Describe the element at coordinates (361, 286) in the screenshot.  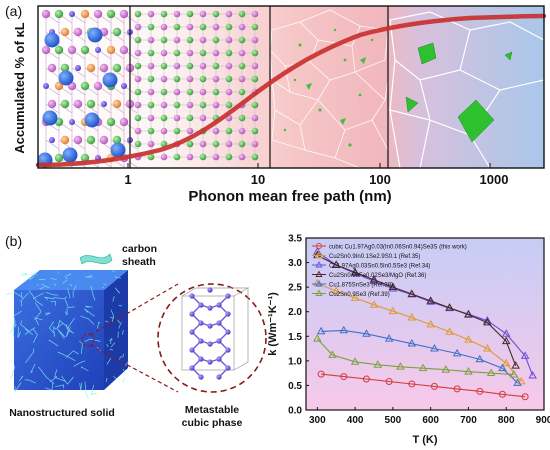
I see `legend-entry: Cu1.875SnSe3 (Ref.39)` at that location.